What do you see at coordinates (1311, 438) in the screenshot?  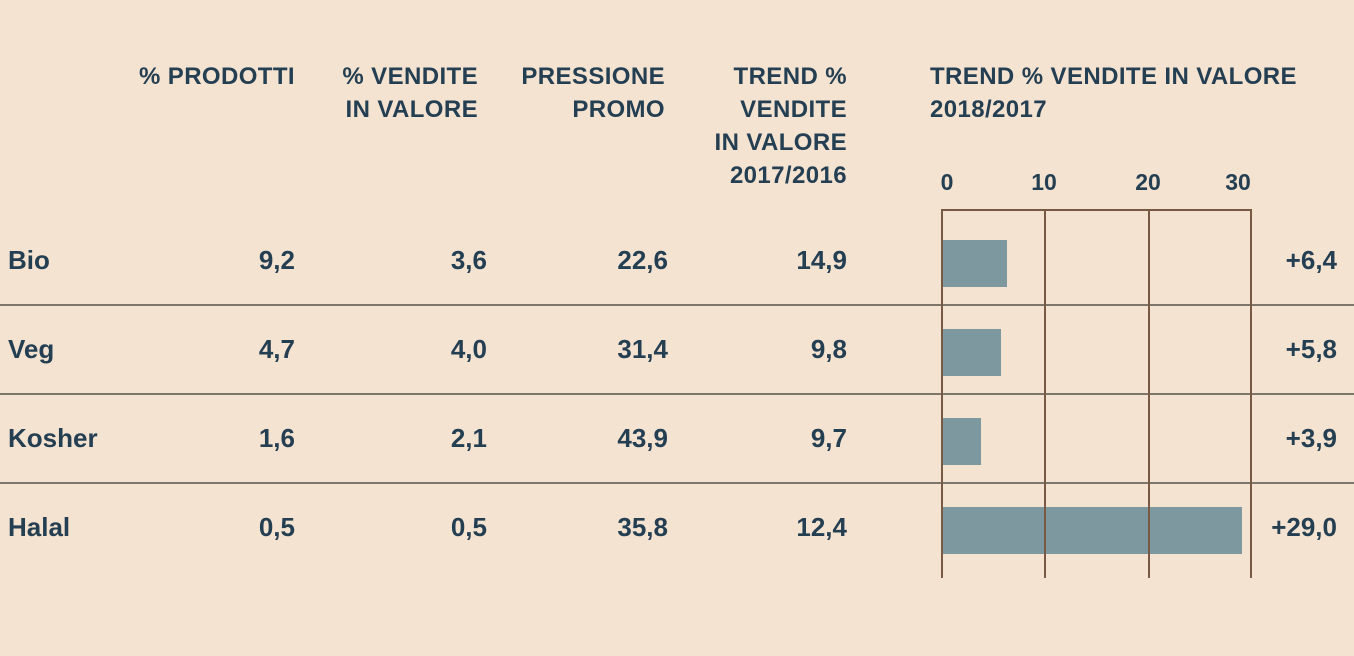 I see `bar-value-kosher: +3,9` at bounding box center [1311, 438].